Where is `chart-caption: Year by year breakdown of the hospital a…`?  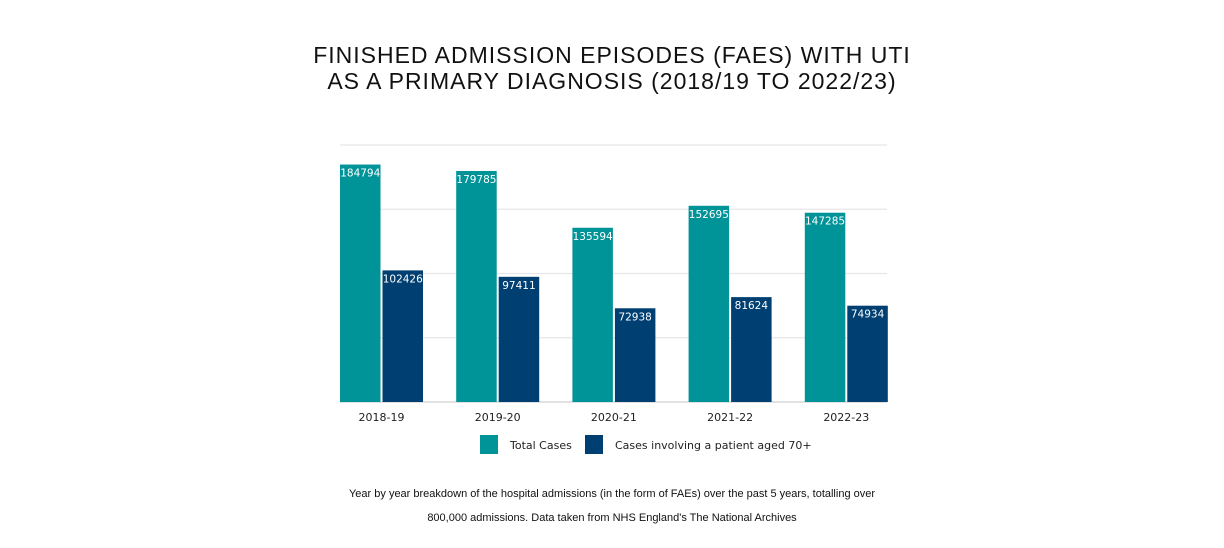 chart-caption: Year by year breakdown of the hospital a… is located at coordinates (612, 506).